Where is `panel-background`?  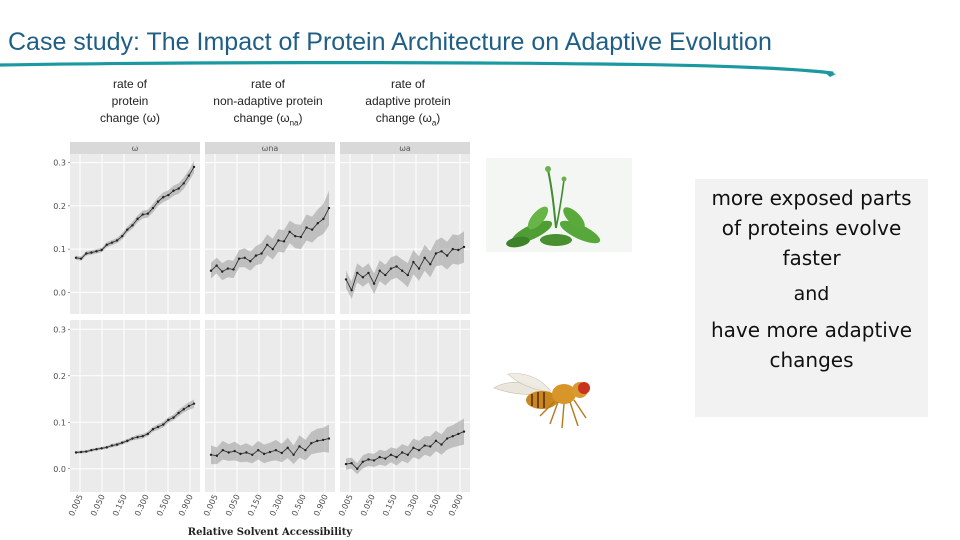 panel-background is located at coordinates (135, 406).